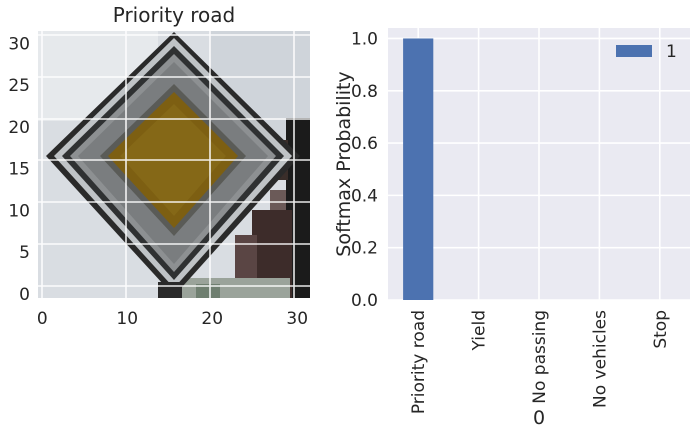 The image size is (698, 435). What do you see at coordinates (364, 92) in the screenshot?
I see `y-tick-label: 0.8` at bounding box center [364, 92].